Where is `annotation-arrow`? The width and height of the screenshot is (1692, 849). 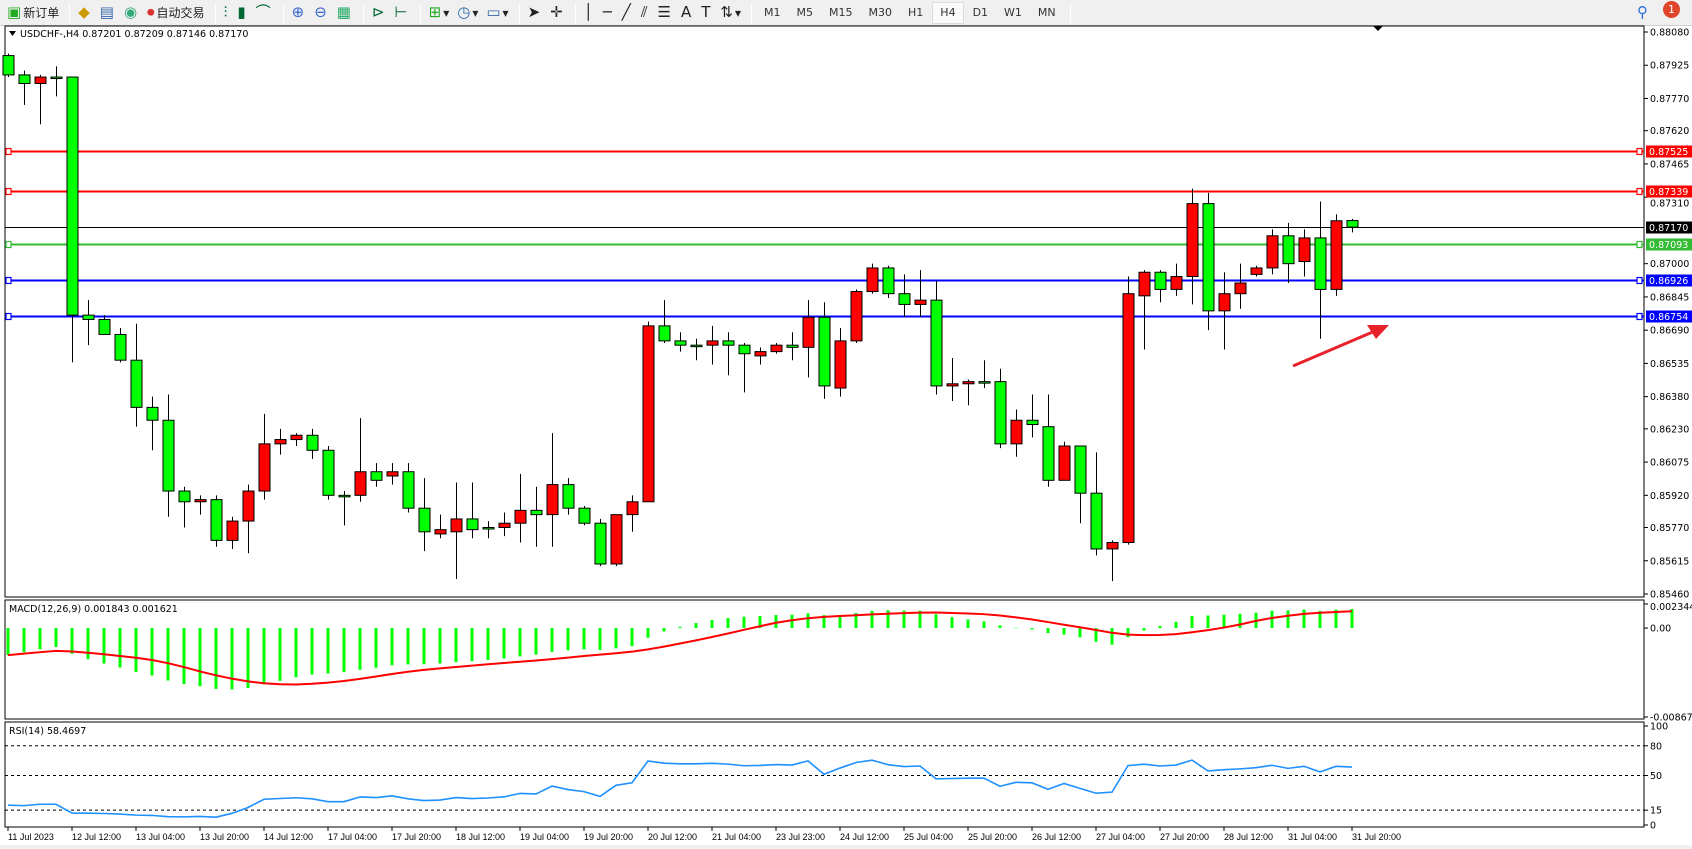
annotation-arrow is located at coordinates (1334, 348).